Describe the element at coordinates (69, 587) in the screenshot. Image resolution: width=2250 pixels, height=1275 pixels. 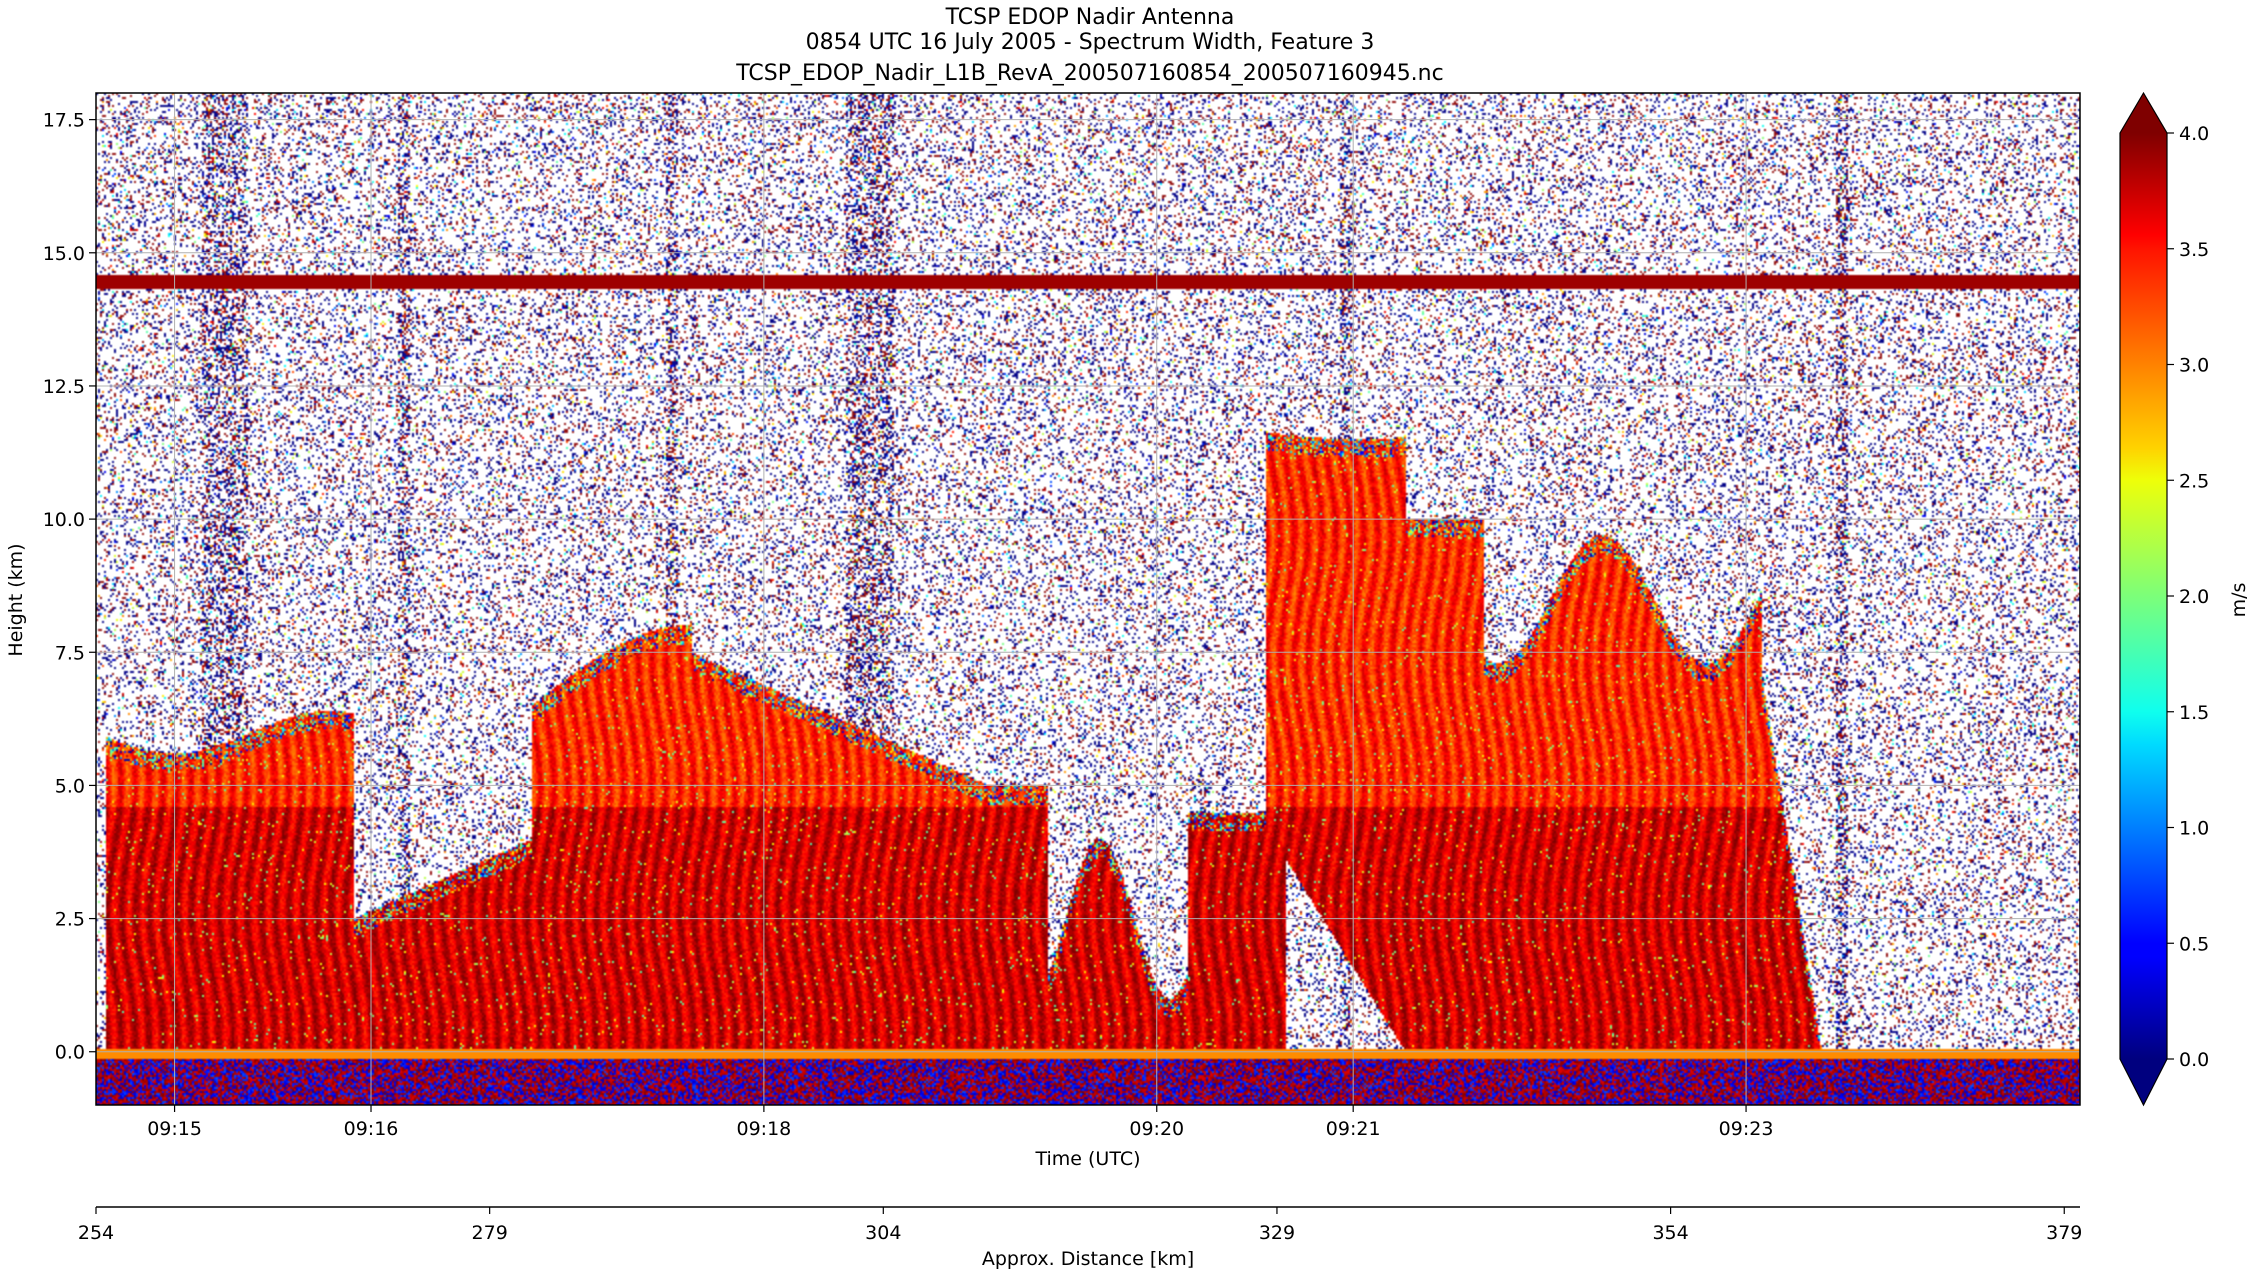
I see `y-axis: 0.0 2.5 5.0 7.5 10.0 12.5 15.0 17.5` at that location.